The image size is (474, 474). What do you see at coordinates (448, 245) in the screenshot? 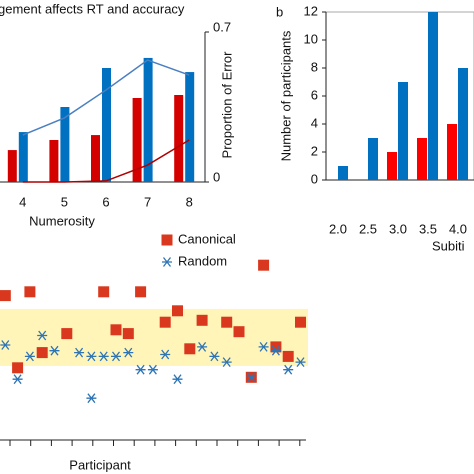
I see `x-axis-label: Subiti` at bounding box center [448, 245].